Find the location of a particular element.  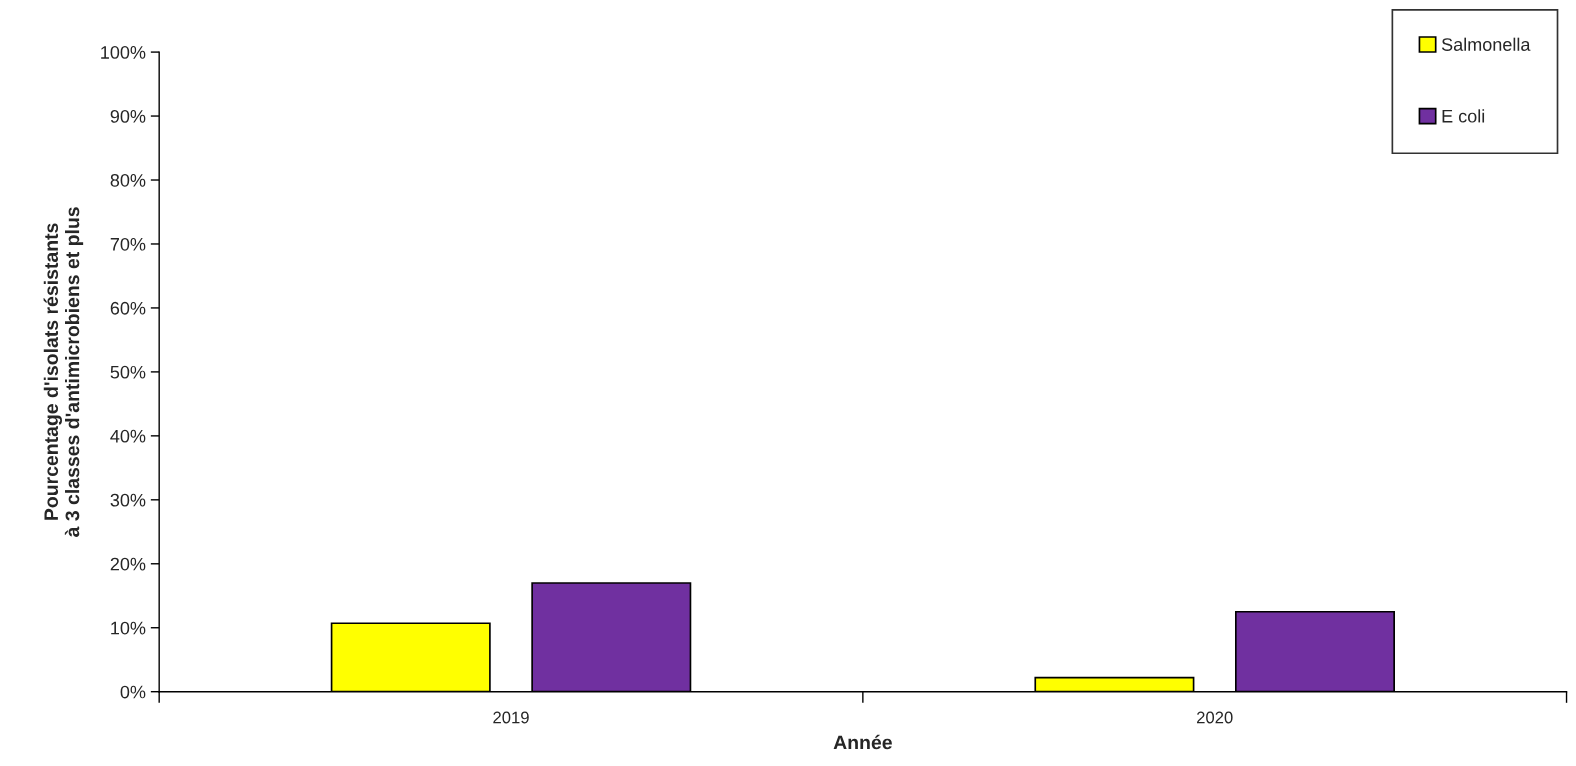

legend-label: Salmonella is located at coordinates (1486, 44).